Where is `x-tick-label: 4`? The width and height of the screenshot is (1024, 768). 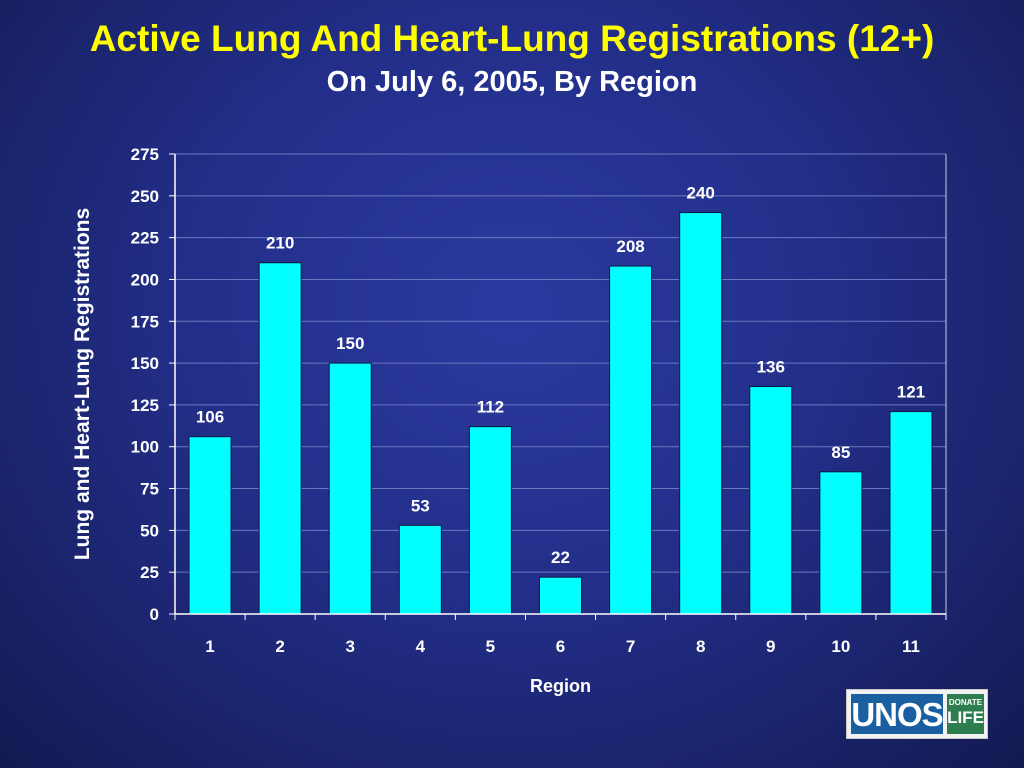
x-tick-label: 4 is located at coordinates (421, 646).